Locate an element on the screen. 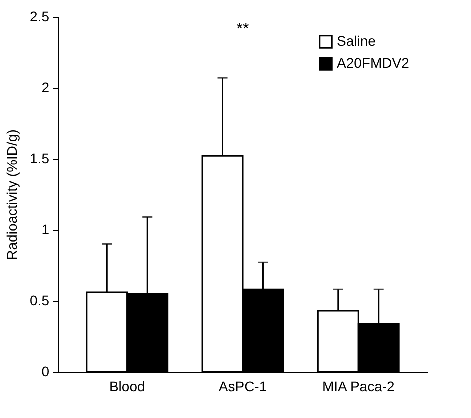  legend-label: A20FMDV2 is located at coordinates (373, 63).